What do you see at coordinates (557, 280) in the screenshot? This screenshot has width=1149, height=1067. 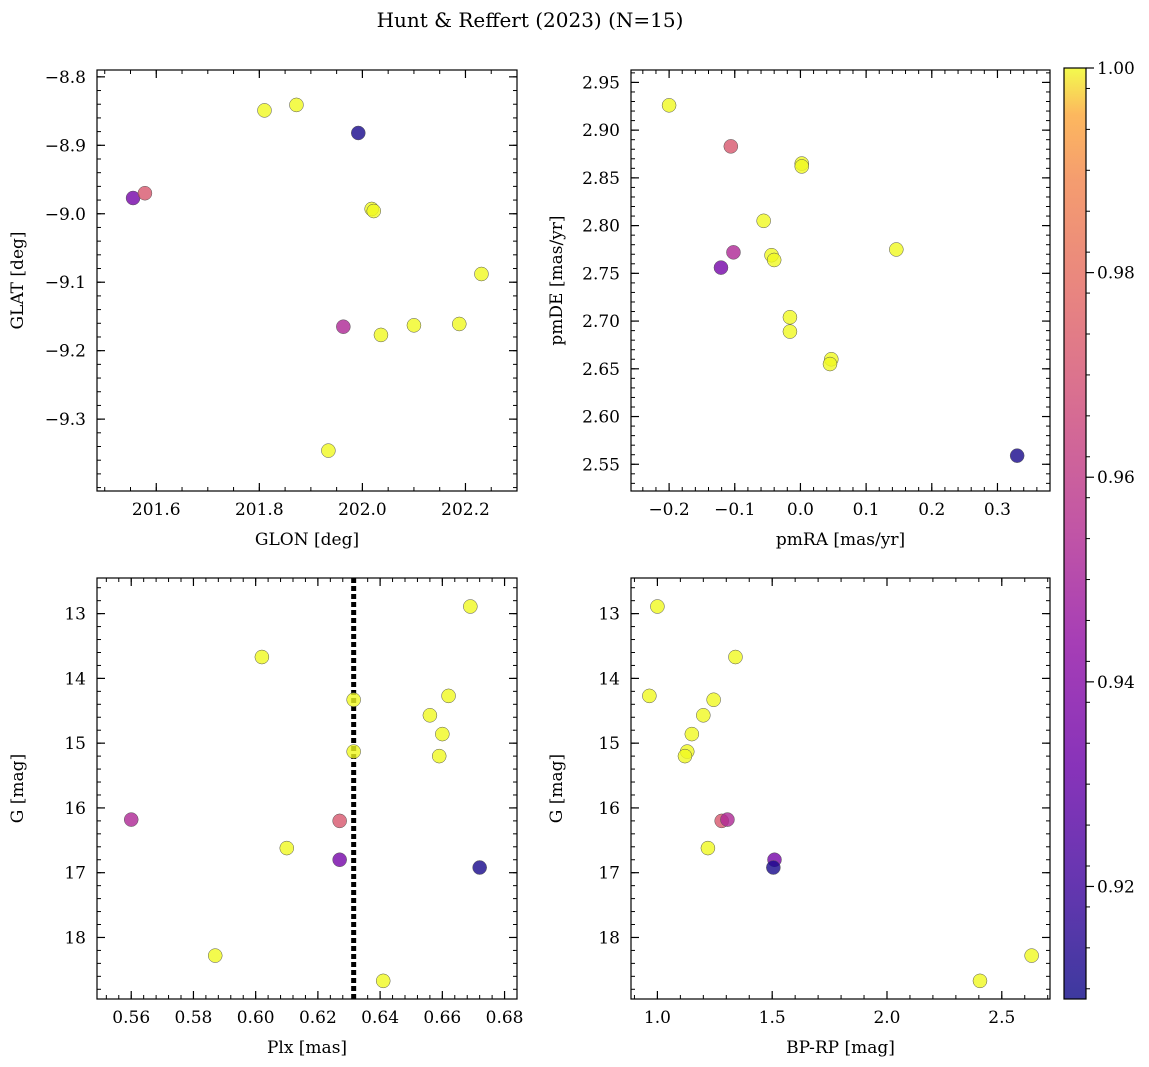 I see `y-axis-label: pmDE [mas/yr]` at bounding box center [557, 280].